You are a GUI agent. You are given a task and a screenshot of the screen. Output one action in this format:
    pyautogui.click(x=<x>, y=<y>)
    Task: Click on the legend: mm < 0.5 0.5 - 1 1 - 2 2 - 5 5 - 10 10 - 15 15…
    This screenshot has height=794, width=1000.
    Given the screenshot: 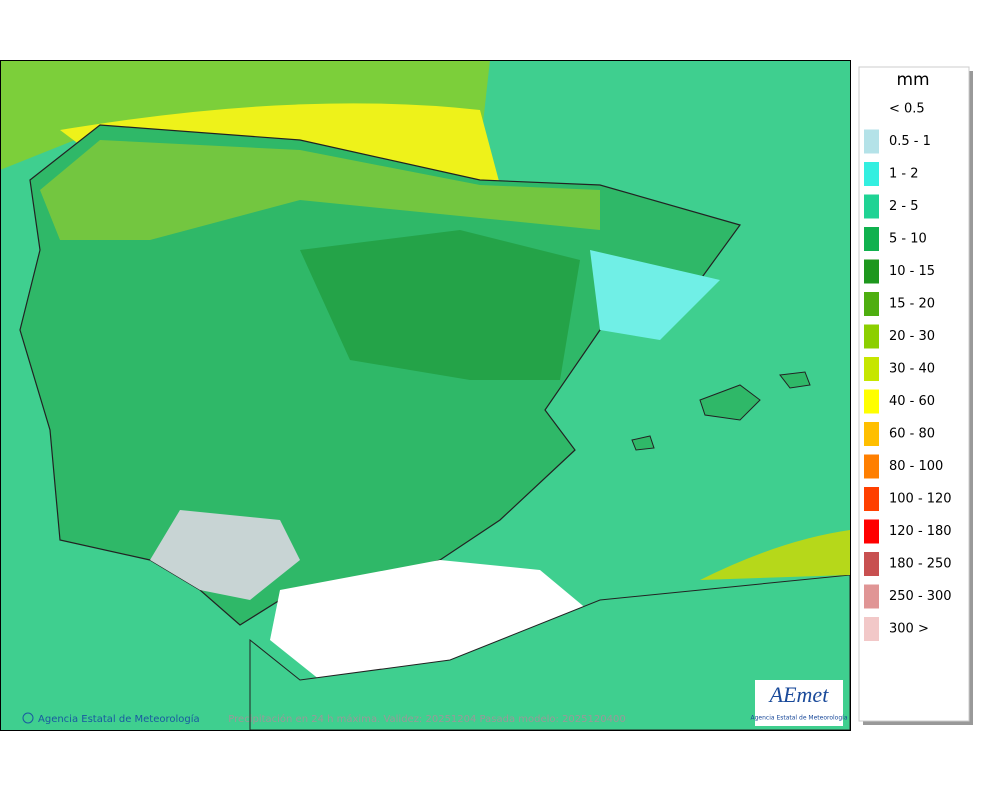 What is the action you would take?
    pyautogui.click(x=915, y=395)
    